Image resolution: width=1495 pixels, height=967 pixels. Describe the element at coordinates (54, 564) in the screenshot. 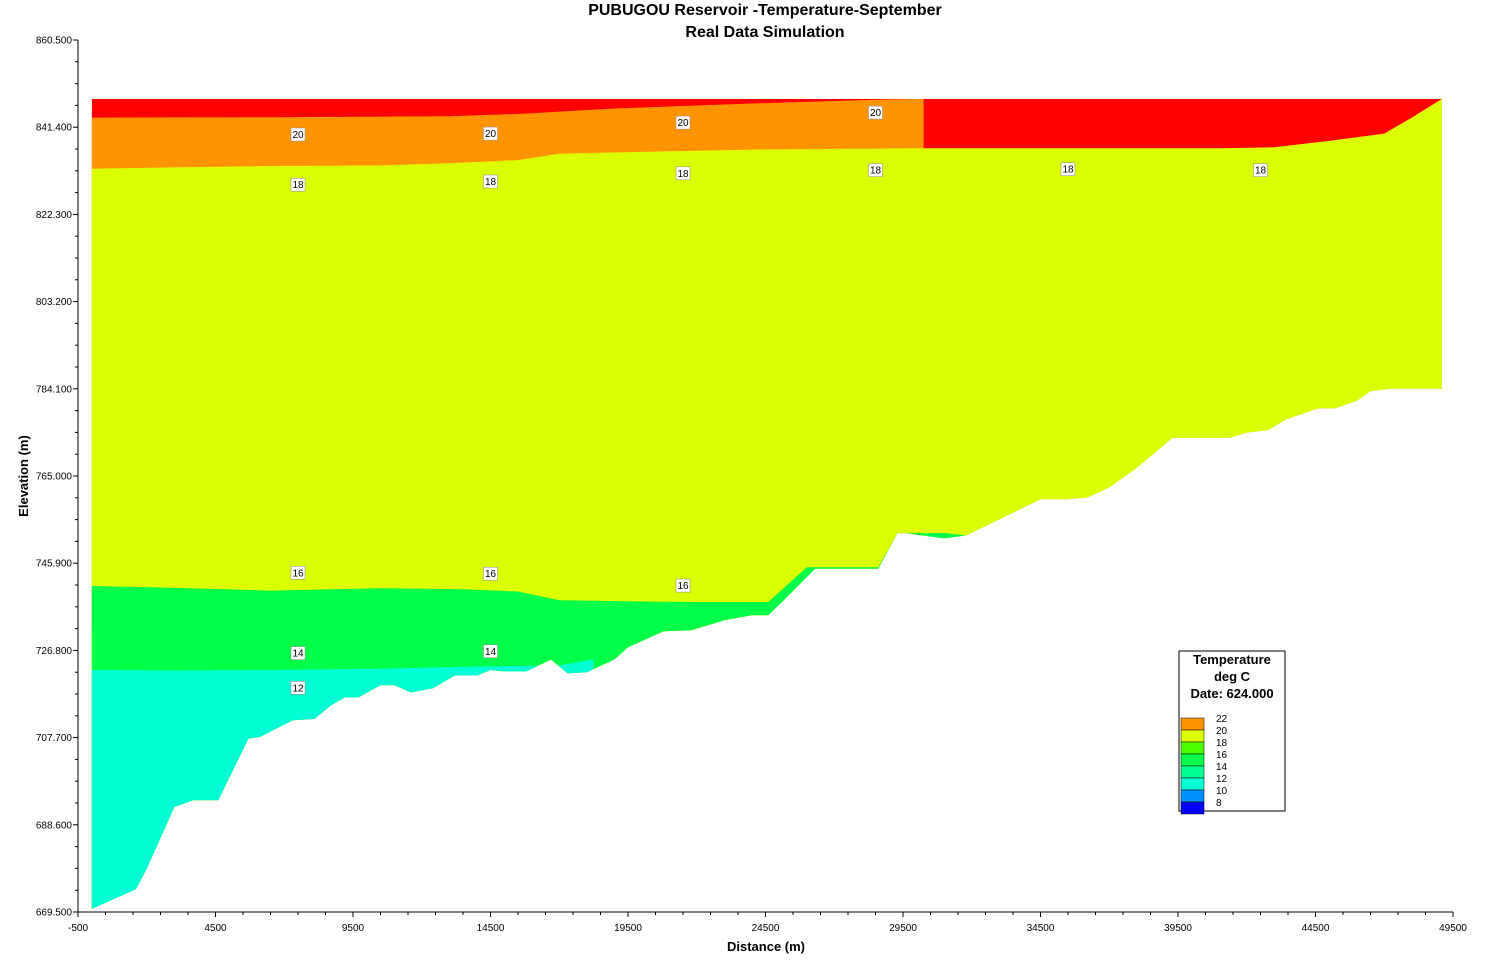

I see `y-tick-label: 745.900` at that location.